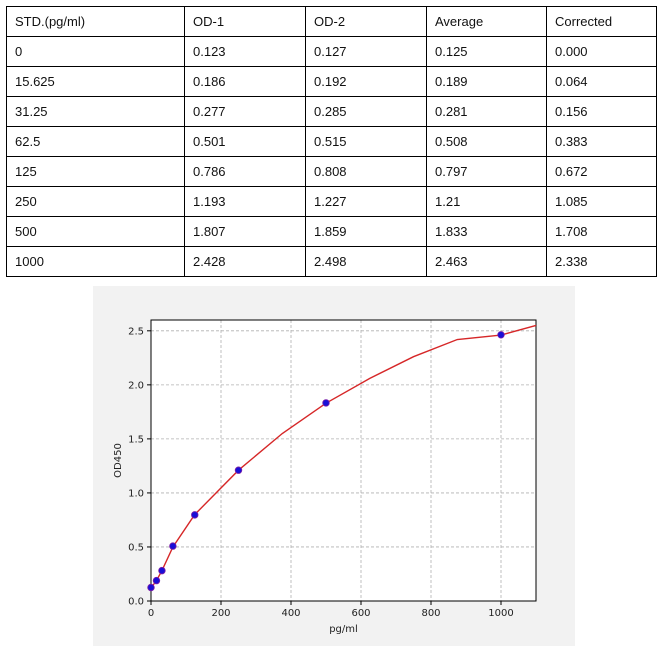  What do you see at coordinates (366, 21) in the screenshot?
I see `header-od2: OD-2` at bounding box center [366, 21].